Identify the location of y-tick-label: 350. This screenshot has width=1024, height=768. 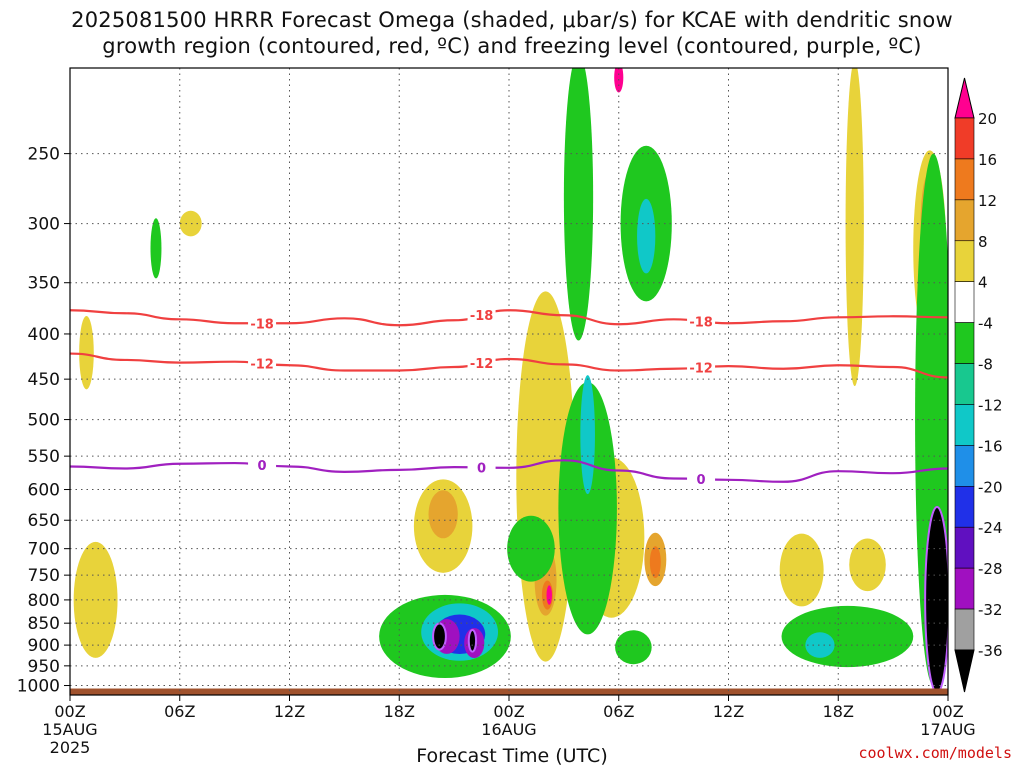
(44, 284).